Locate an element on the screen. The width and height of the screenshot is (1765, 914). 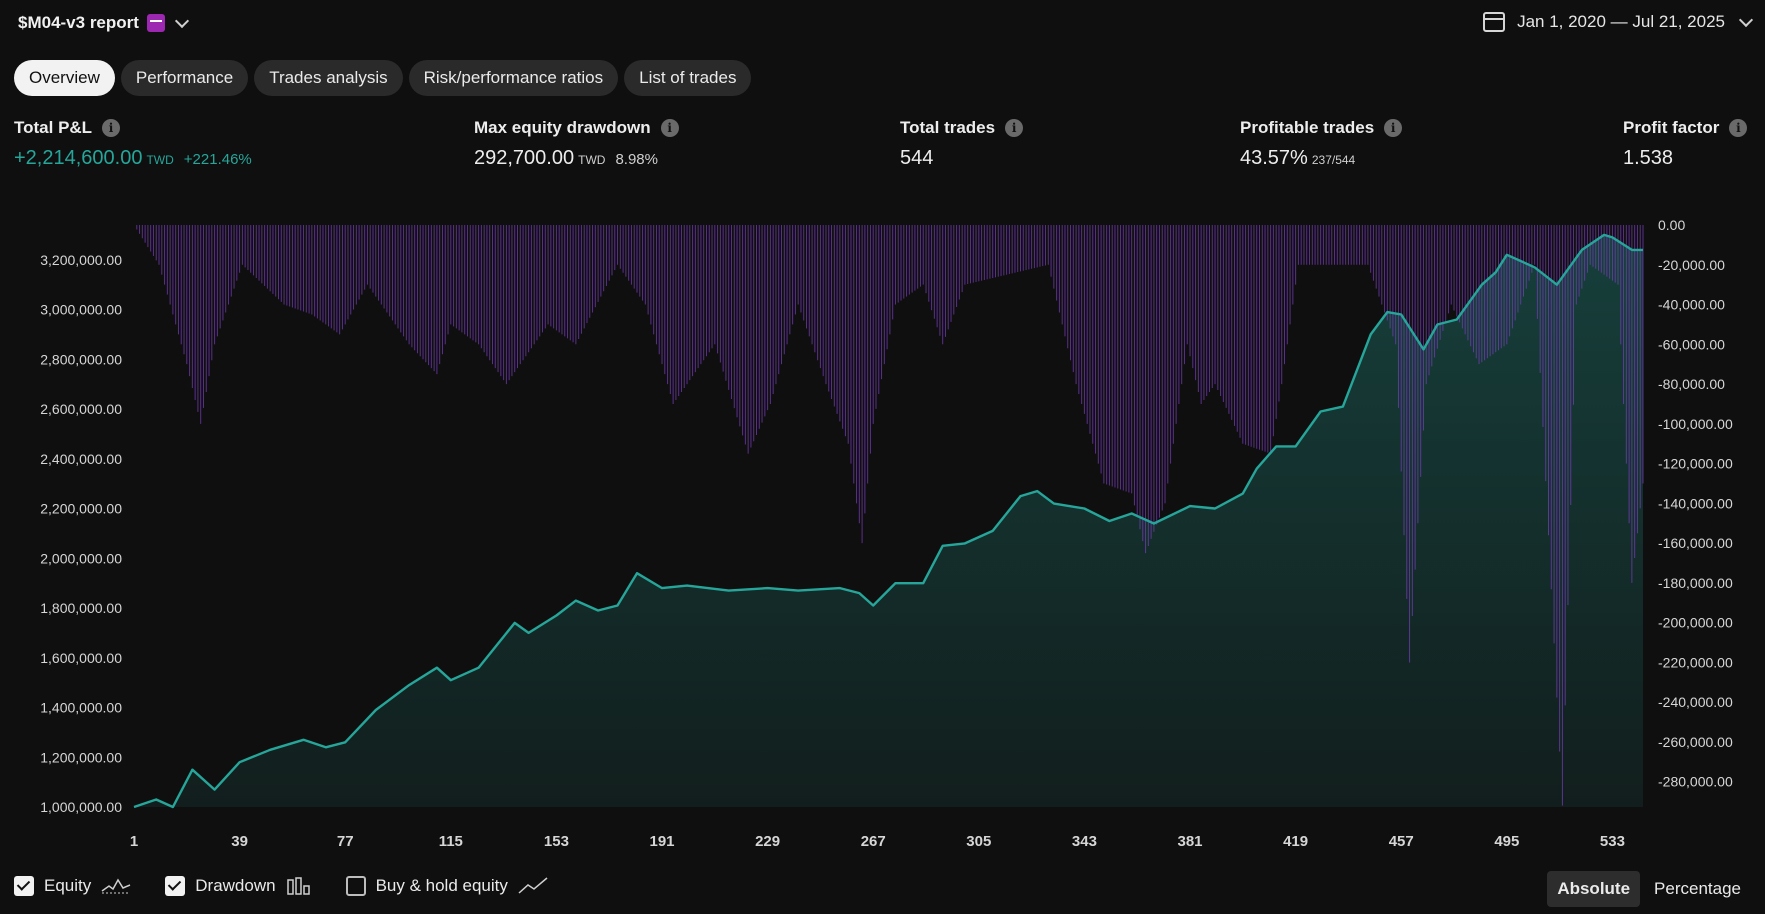
calendar-badge-icon is located at coordinates (155, 23).